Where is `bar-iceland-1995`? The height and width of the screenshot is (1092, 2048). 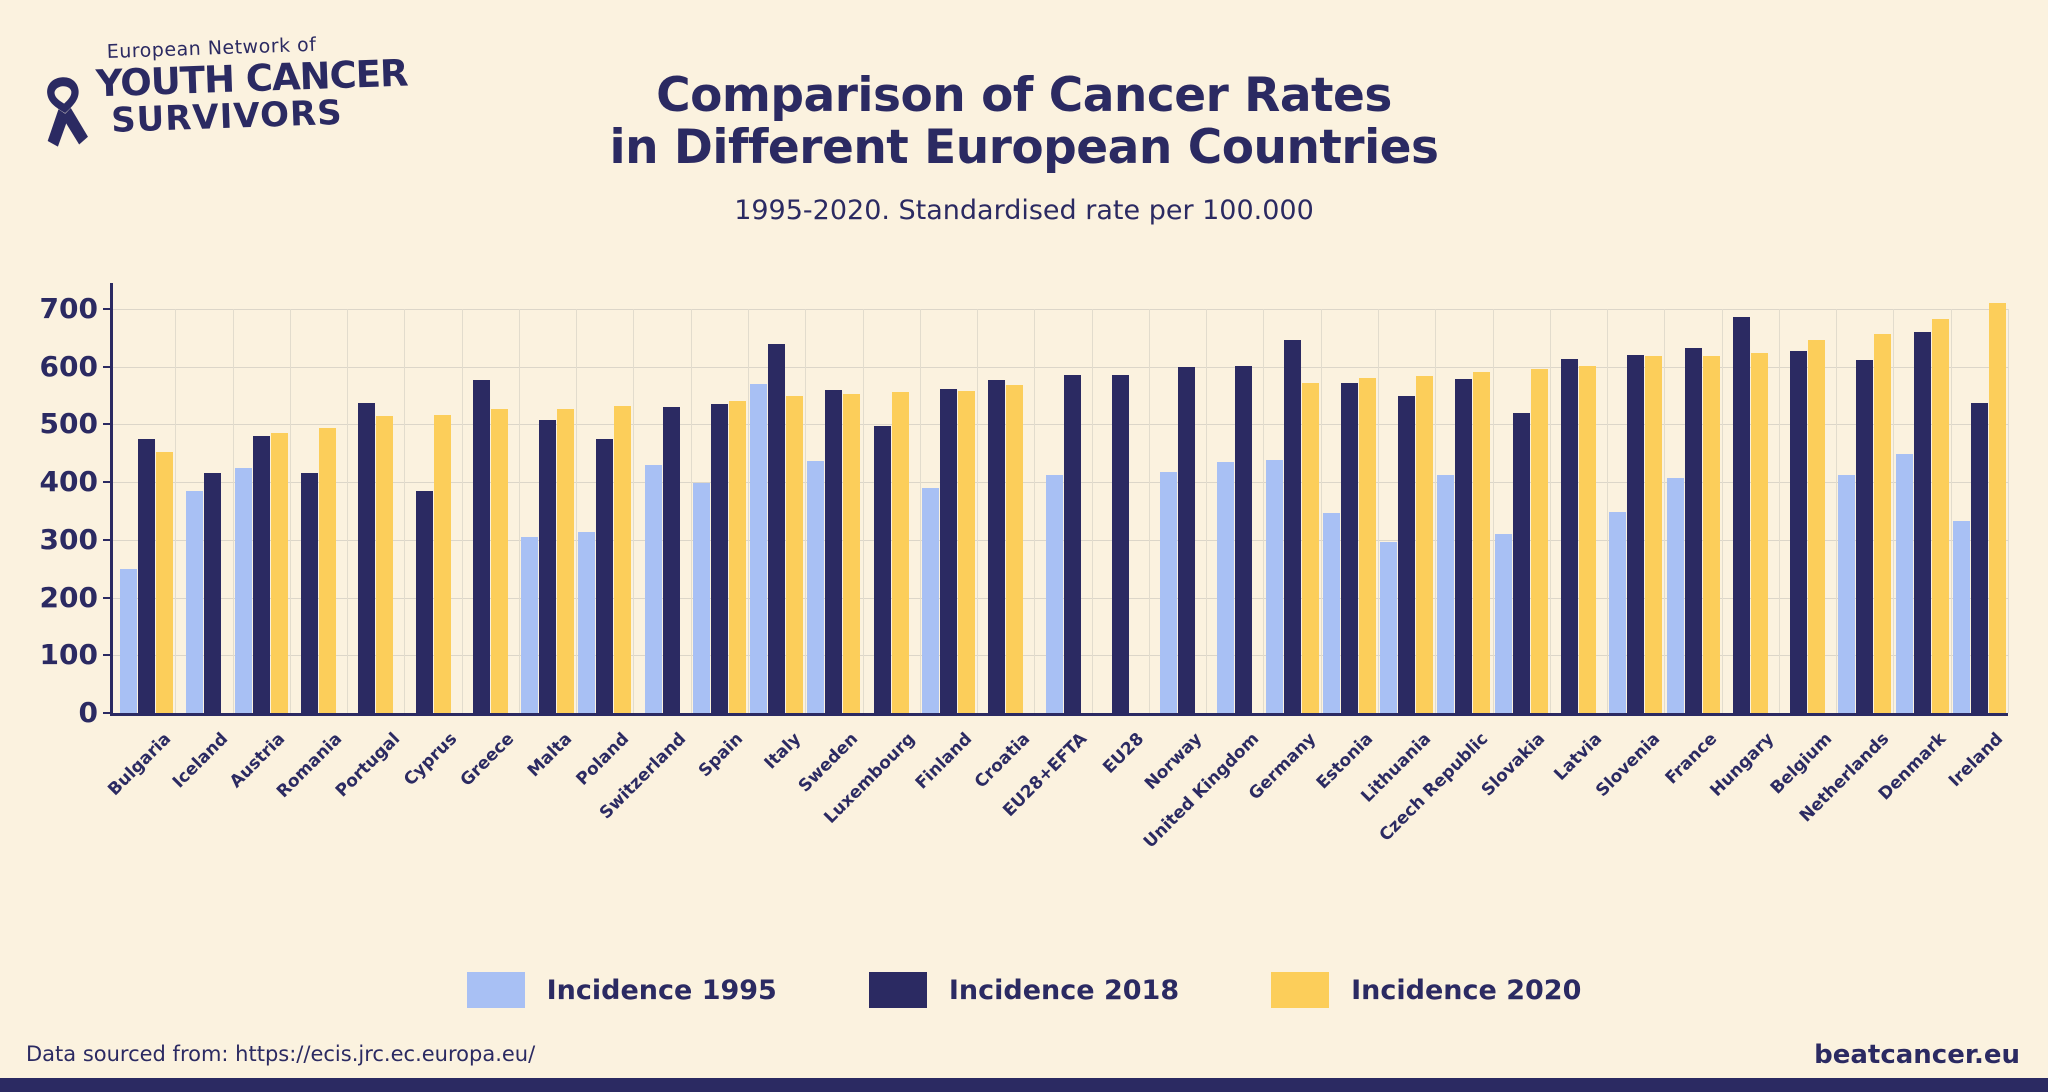 bar-iceland-1995 is located at coordinates (195, 601).